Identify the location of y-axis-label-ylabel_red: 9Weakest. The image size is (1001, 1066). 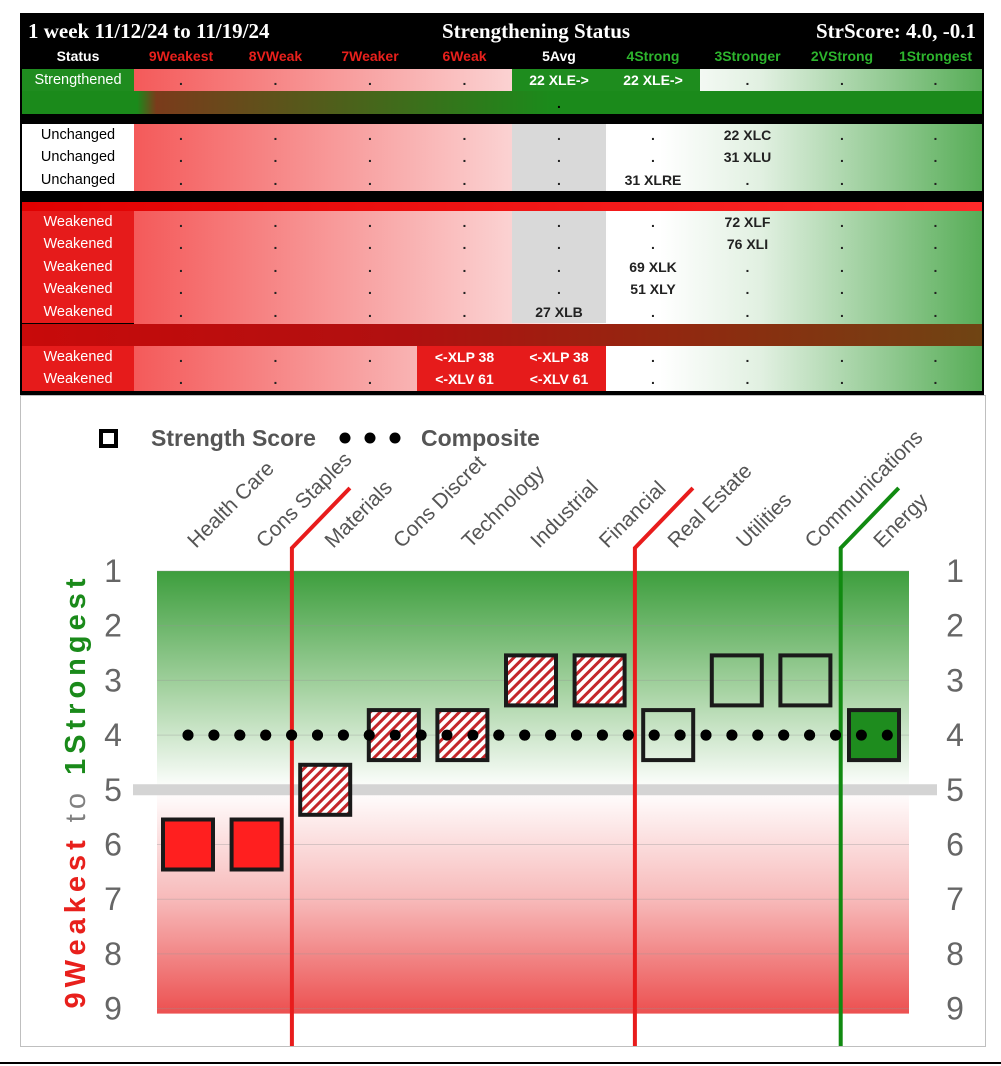
(76, 915).